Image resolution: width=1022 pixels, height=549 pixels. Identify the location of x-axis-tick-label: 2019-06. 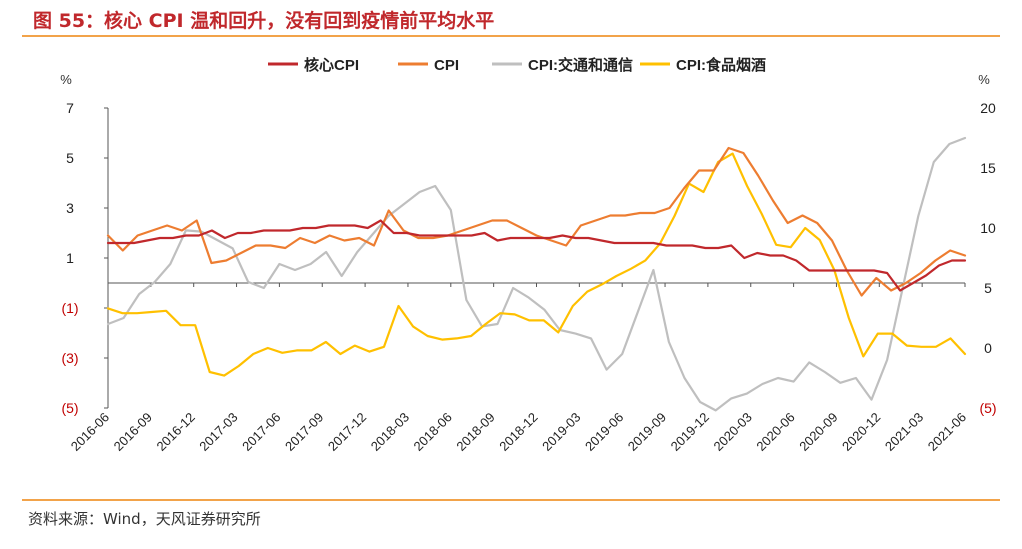
(604, 432).